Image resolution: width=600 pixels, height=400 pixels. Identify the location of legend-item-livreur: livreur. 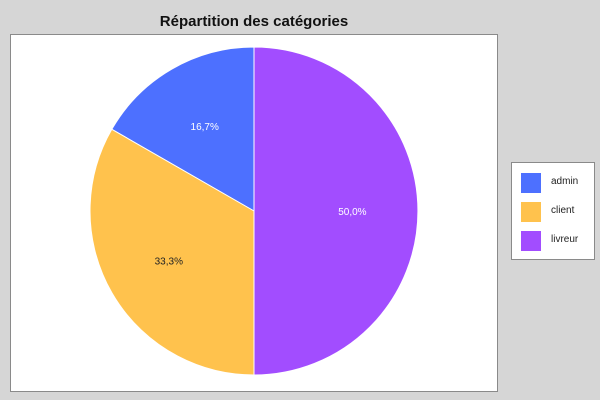
(556, 241).